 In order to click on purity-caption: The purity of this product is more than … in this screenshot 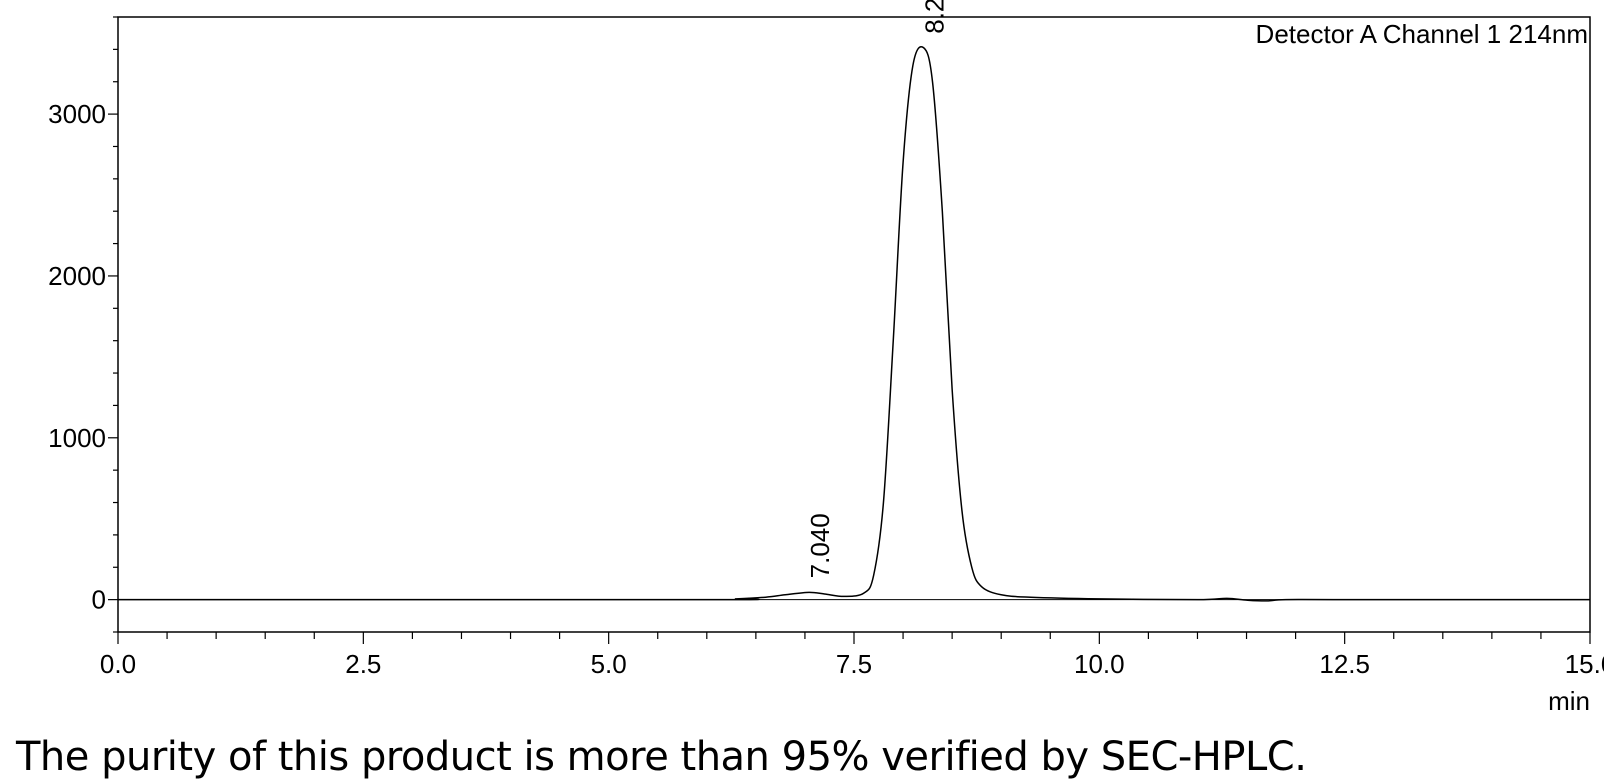, I will do `click(661, 757)`.